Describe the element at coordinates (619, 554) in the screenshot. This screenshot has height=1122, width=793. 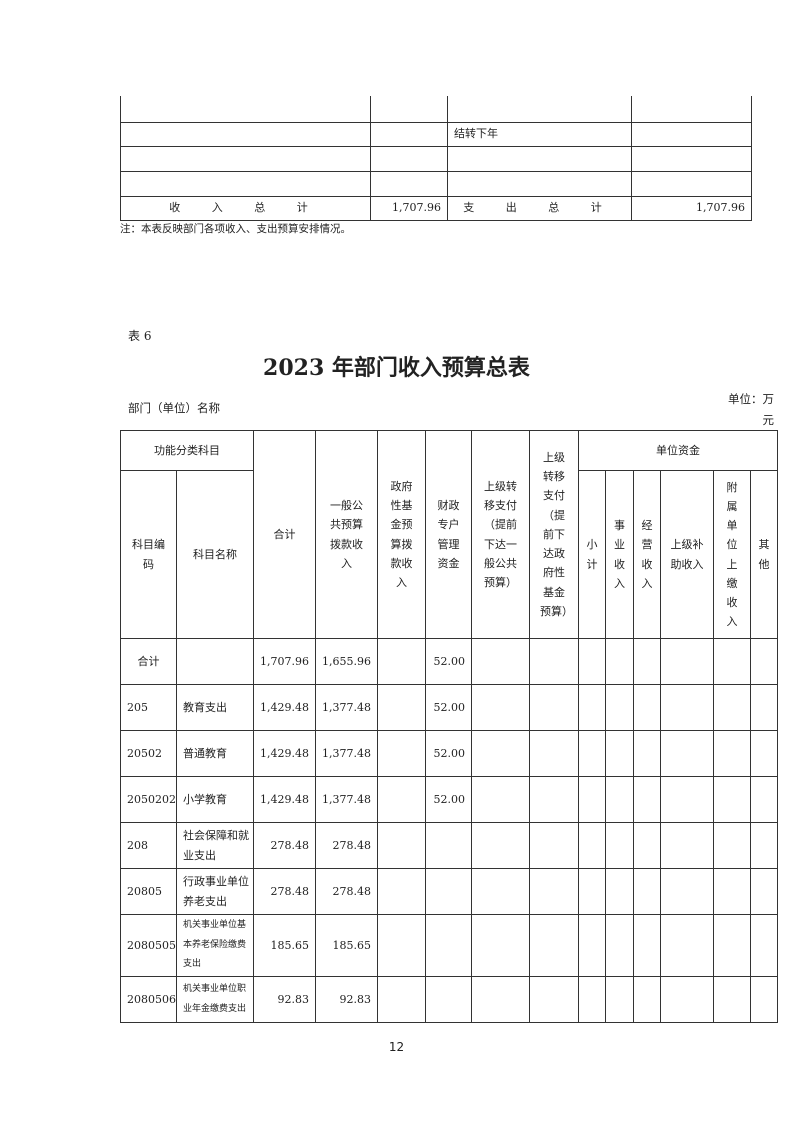
I see `header-business: 事业收入` at that location.